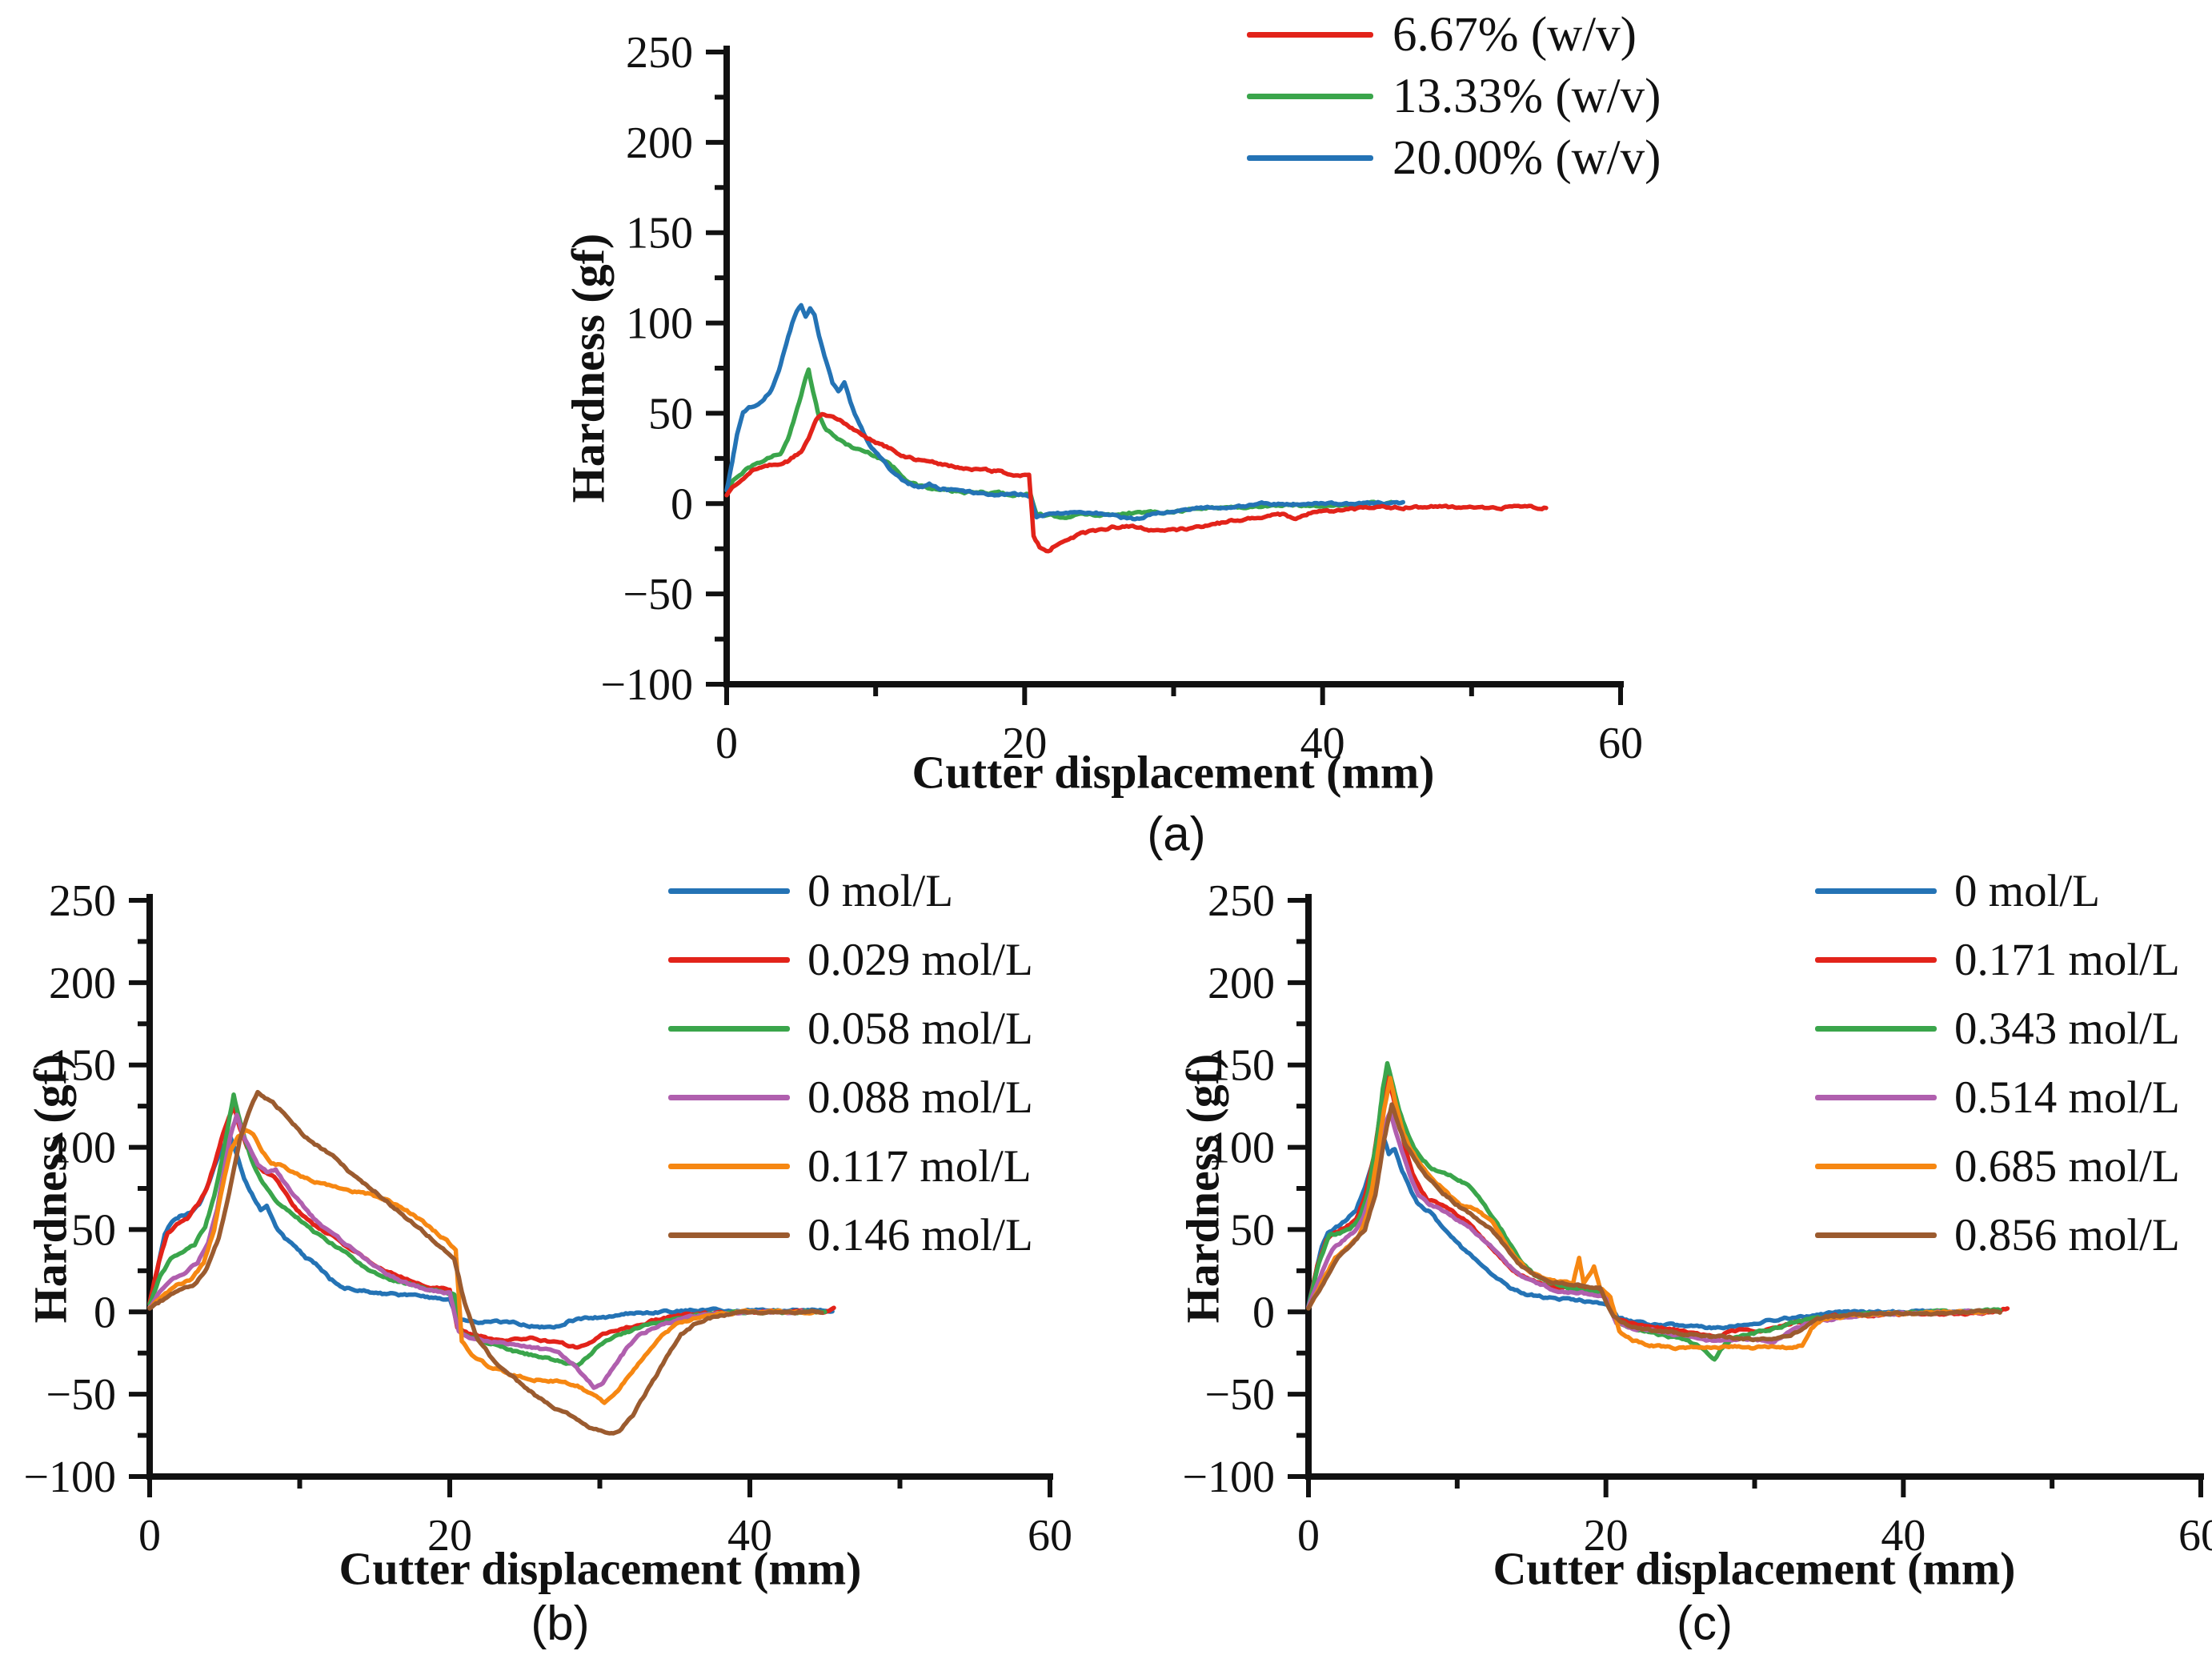 This screenshot has height=1655, width=2212. Describe the element at coordinates (1654, 1222) in the screenshot. I see `series-line-0.856-mol-L` at that location.